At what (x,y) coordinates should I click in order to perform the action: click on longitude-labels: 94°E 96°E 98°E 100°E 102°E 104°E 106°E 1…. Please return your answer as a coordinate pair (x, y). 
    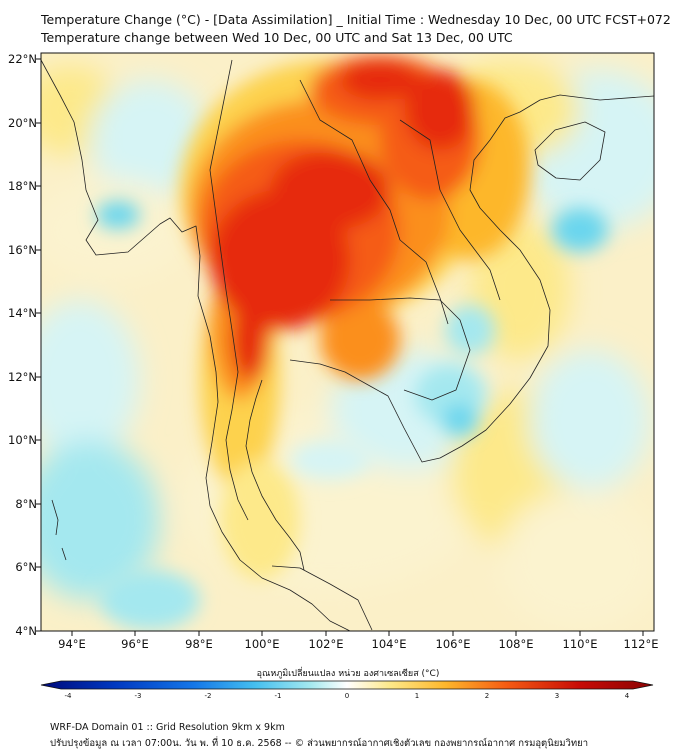
    Looking at the image, I should click on (358, 644).